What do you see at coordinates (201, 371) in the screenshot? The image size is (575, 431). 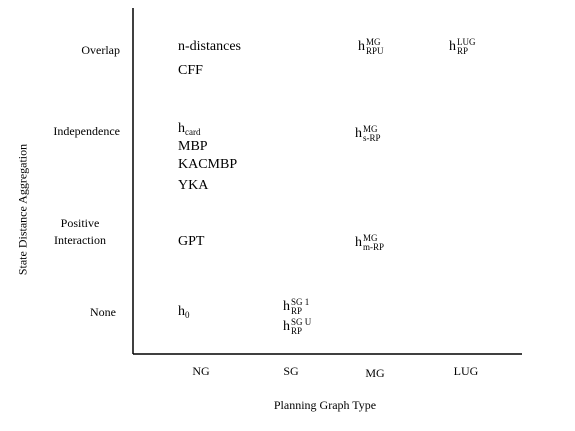 I see `col-label-ng: NG` at bounding box center [201, 371].